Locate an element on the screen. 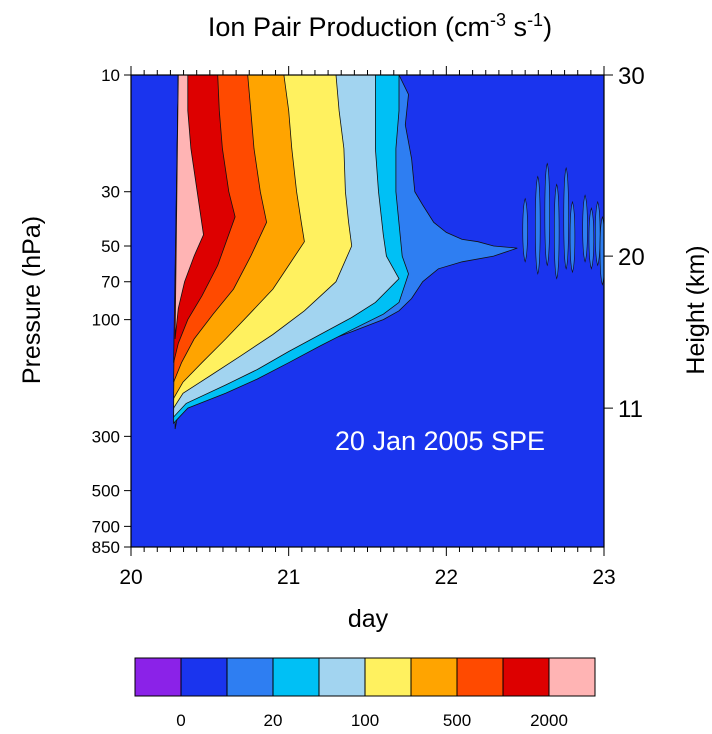  right-tick-labels: 30 20 11 is located at coordinates (631, 243).